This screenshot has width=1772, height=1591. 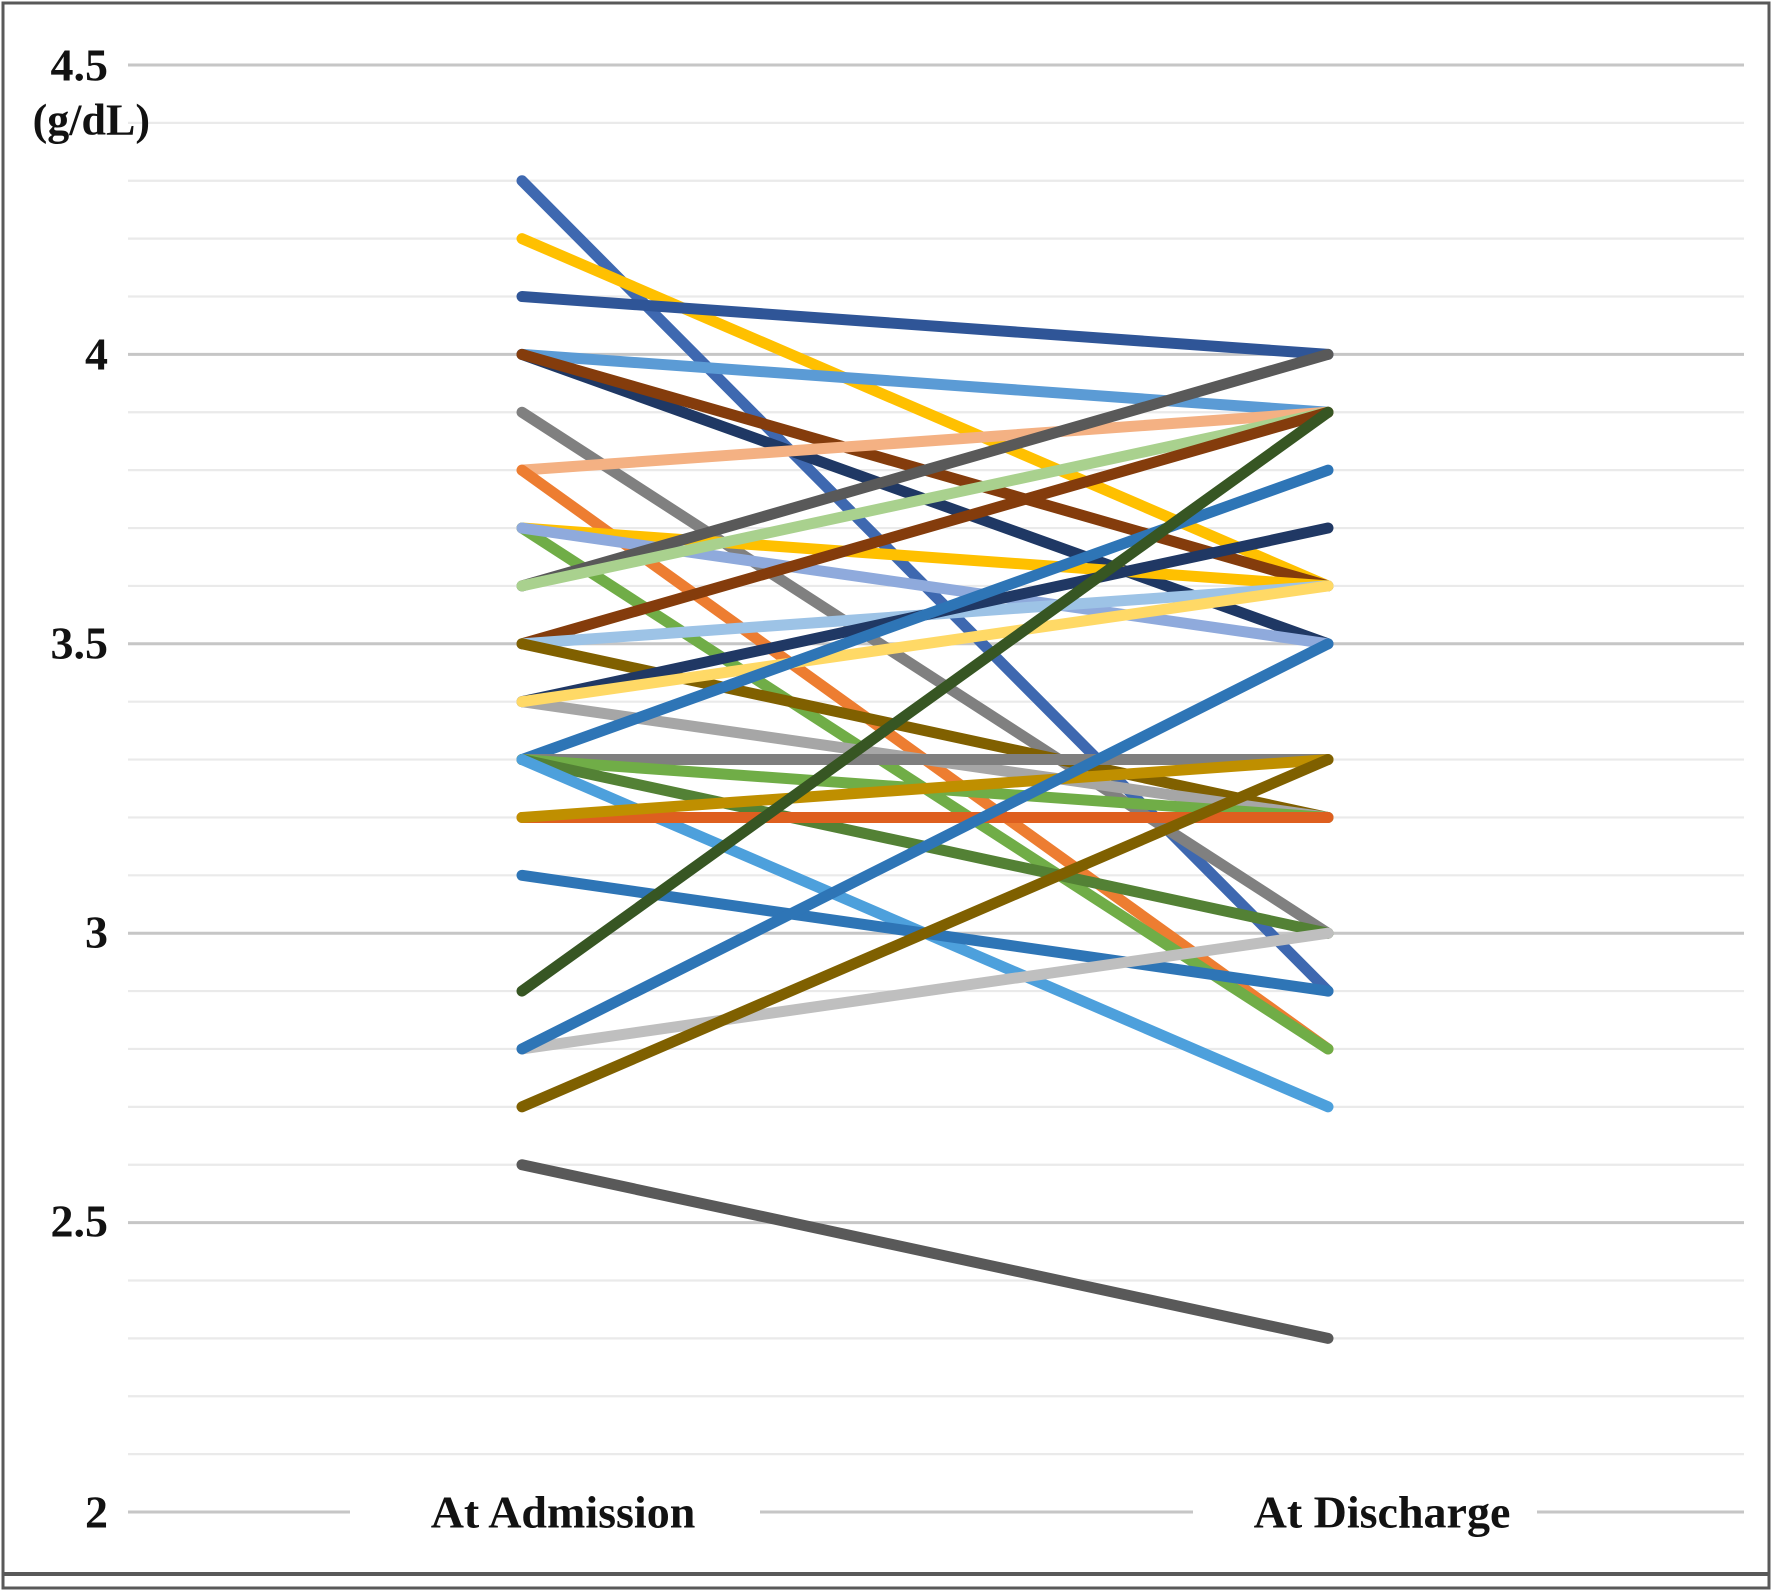 What do you see at coordinates (91, 120) in the screenshot?
I see `y-axis-unit-label: (g/dL)` at bounding box center [91, 120].